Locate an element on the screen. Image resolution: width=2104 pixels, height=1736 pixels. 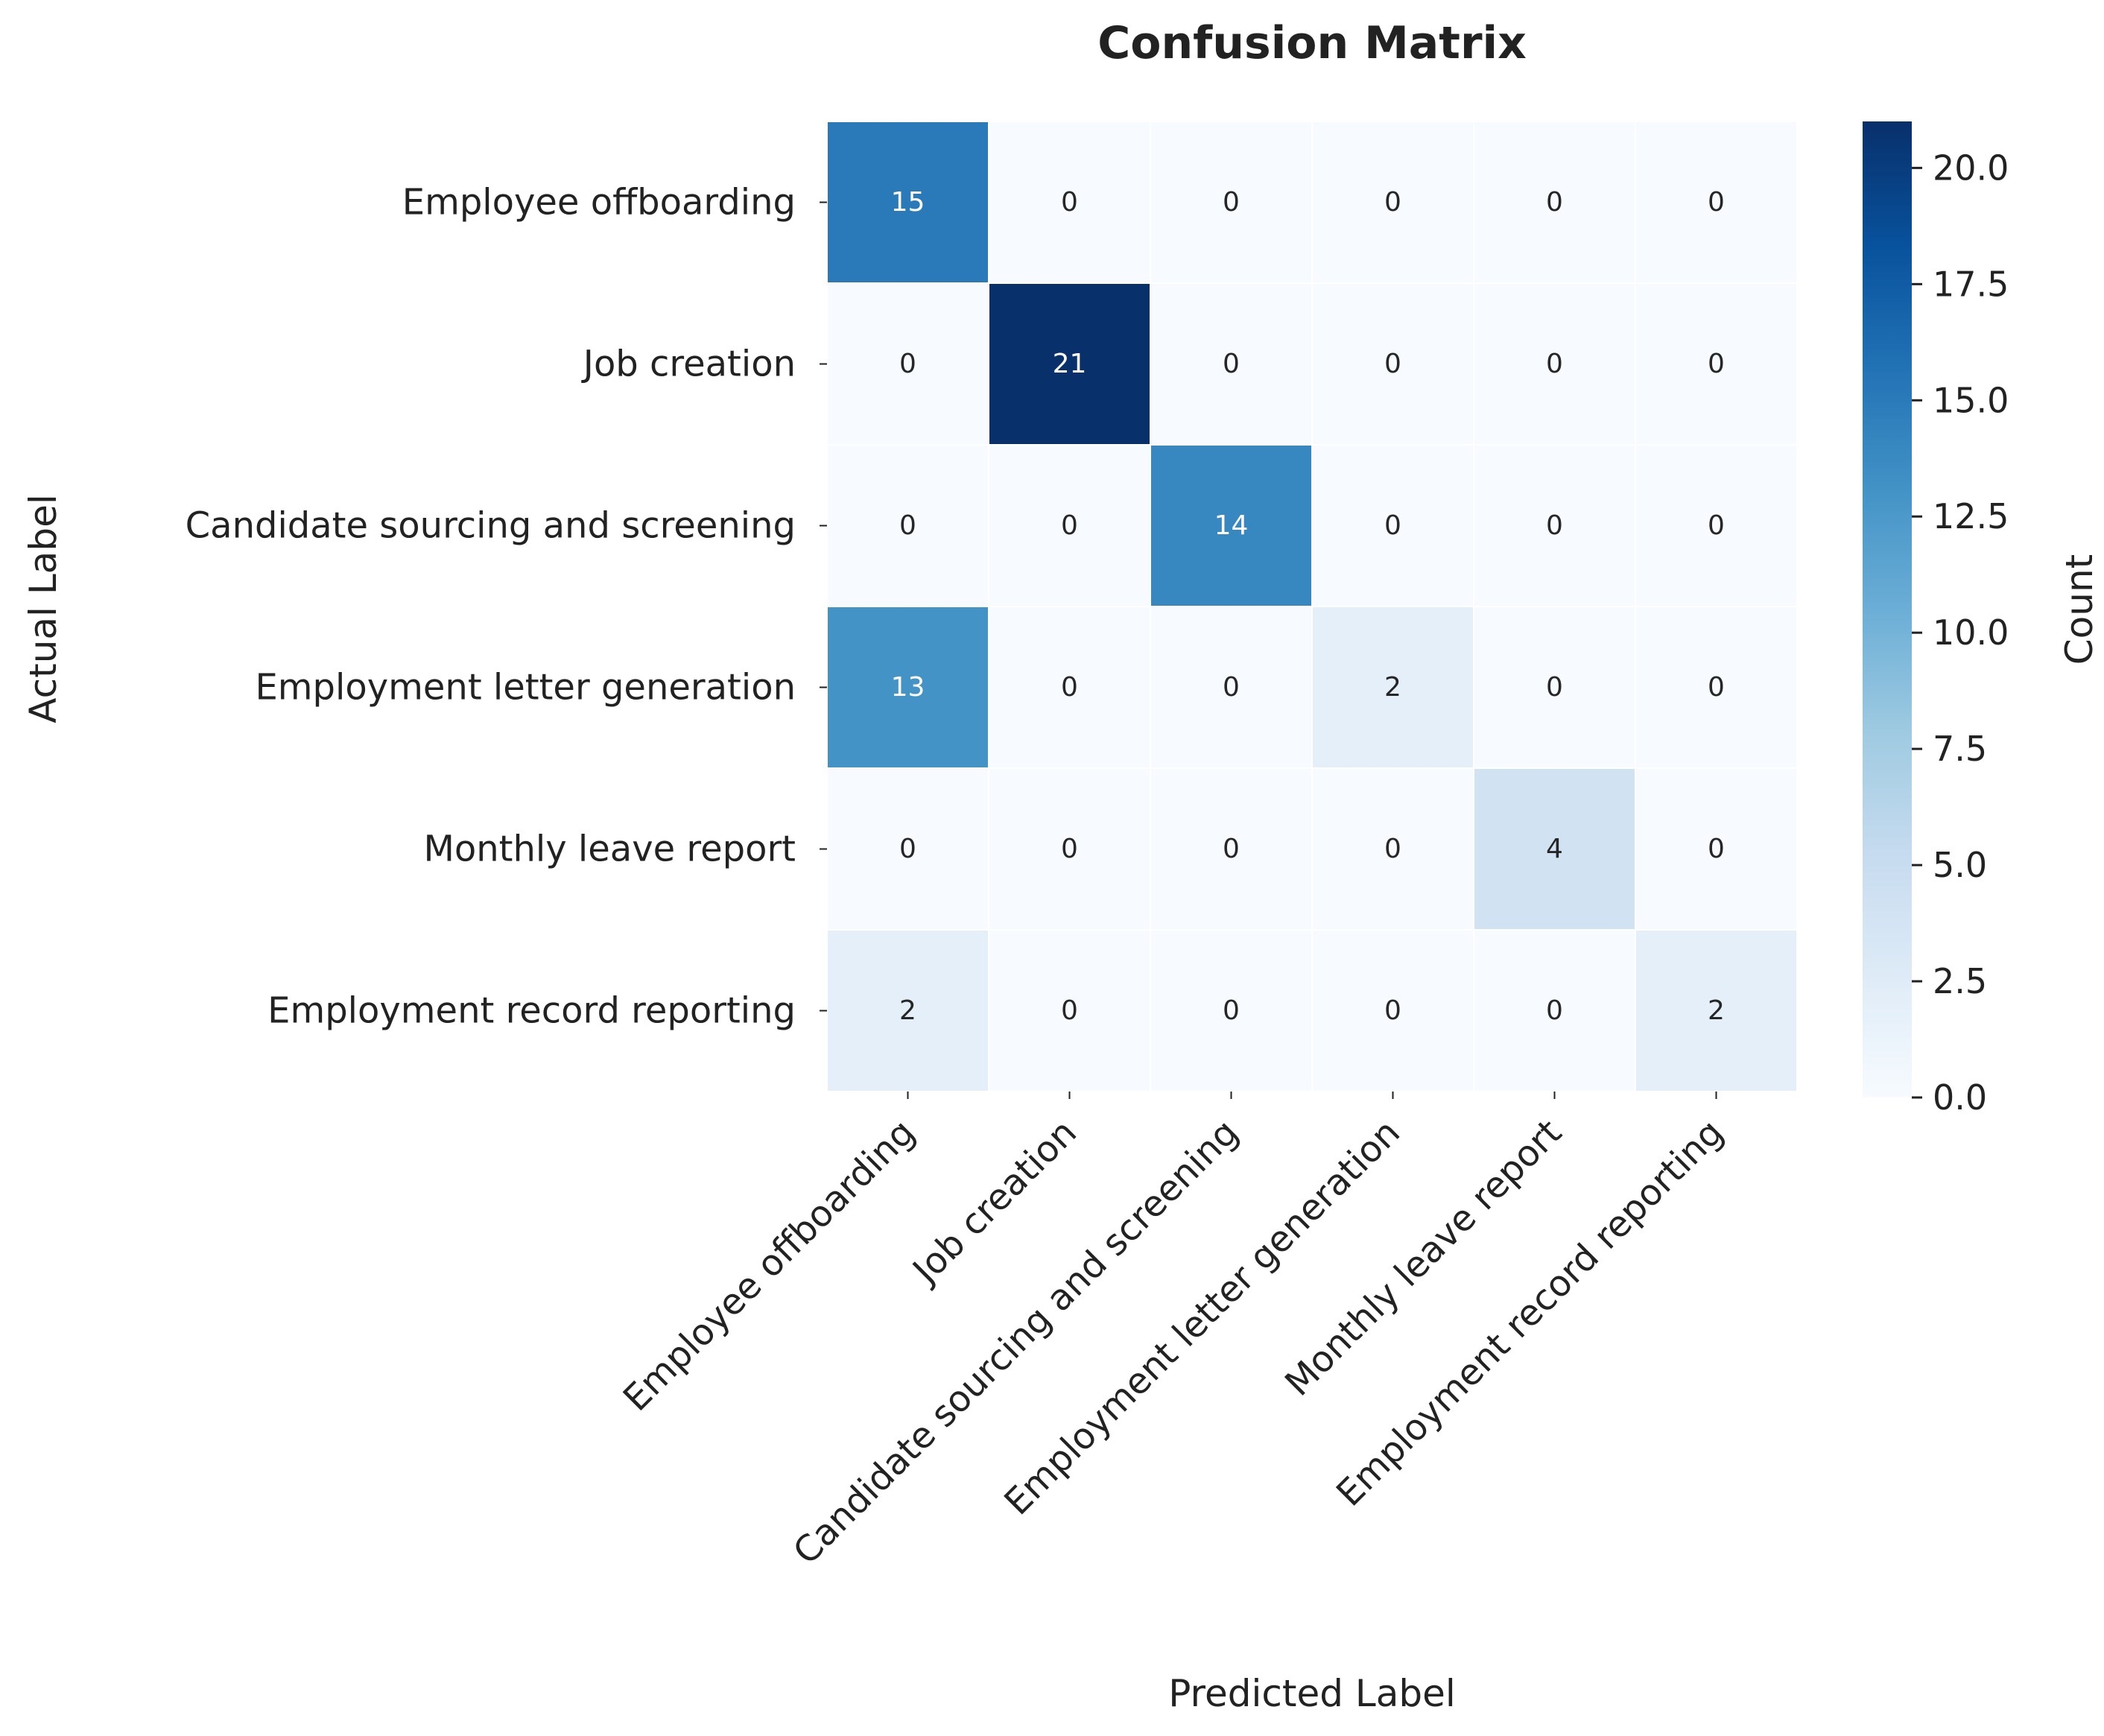
x-tick-label: Job creation is located at coordinates (994, 1202).